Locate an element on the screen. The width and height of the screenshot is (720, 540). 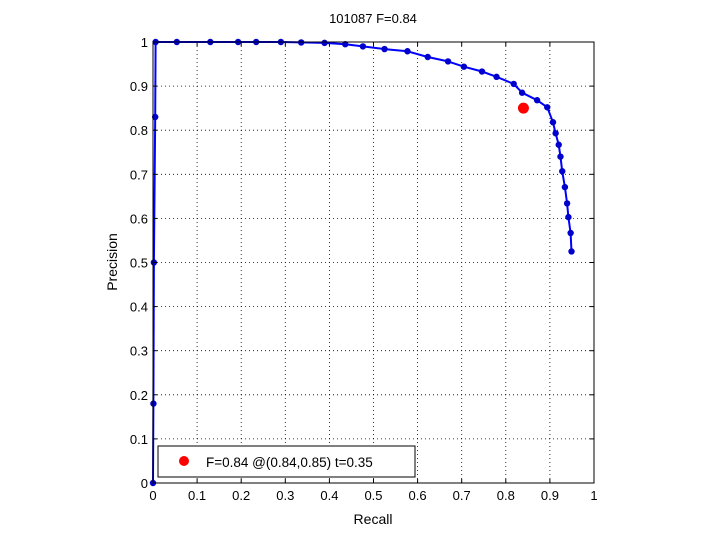
x-tick-label: 0.9 is located at coordinates (550, 495).